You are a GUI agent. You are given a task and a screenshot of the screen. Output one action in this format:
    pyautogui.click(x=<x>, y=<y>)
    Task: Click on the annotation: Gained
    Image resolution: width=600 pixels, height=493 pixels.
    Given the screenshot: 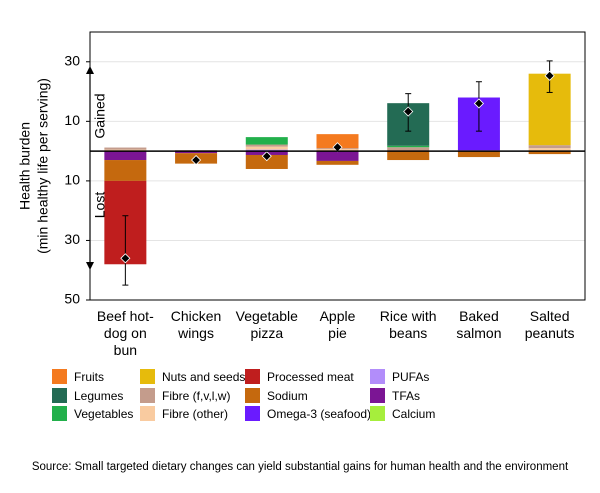 What is the action you would take?
    pyautogui.click(x=100, y=115)
    